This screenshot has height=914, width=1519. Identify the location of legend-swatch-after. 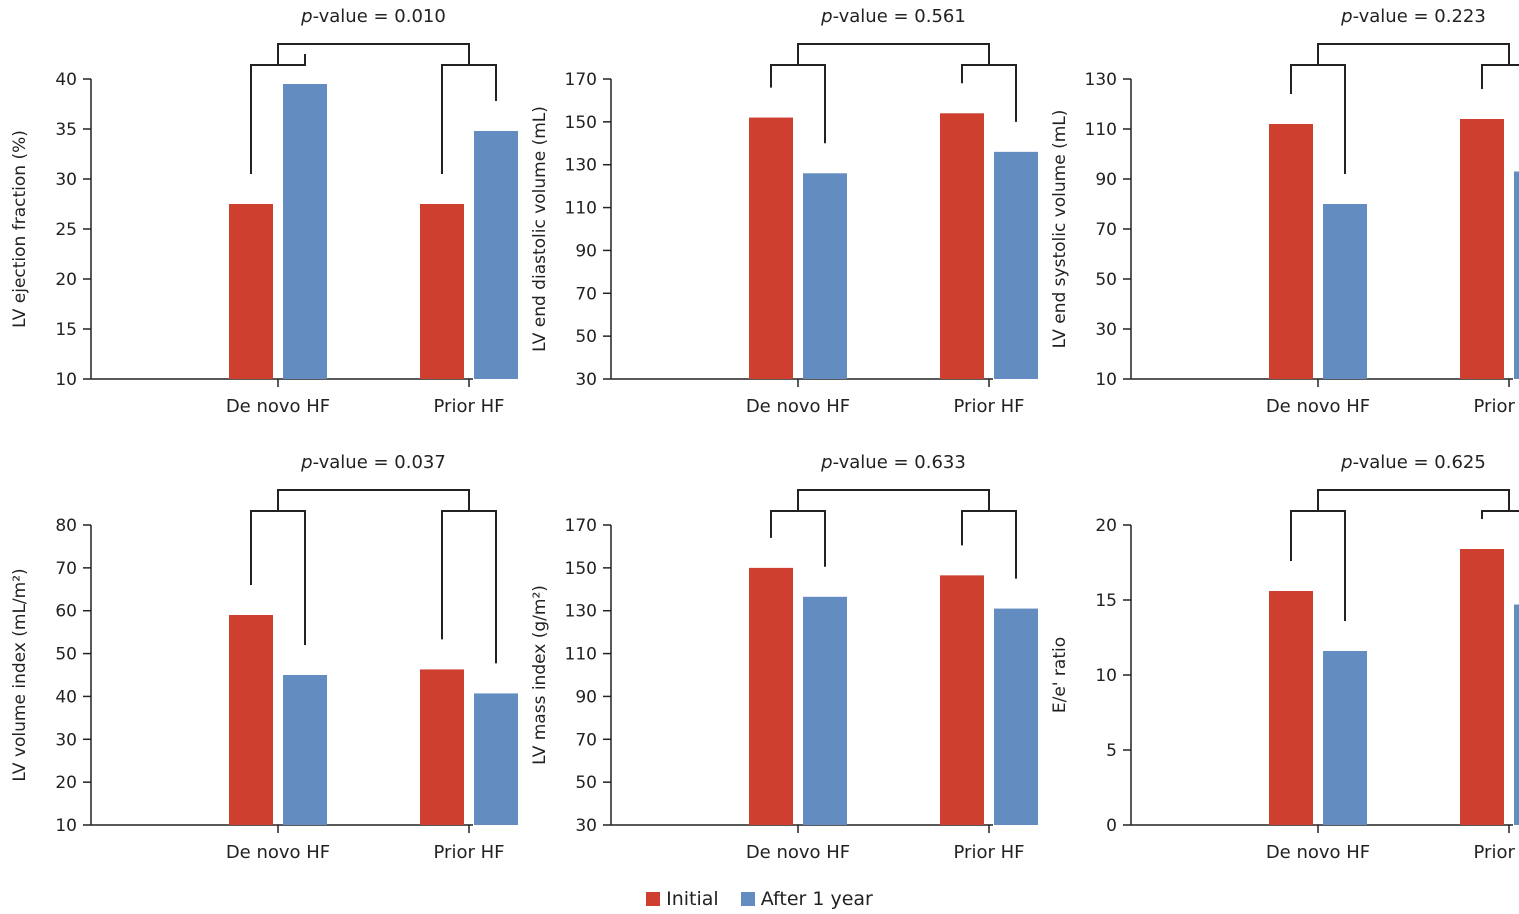
(747, 899).